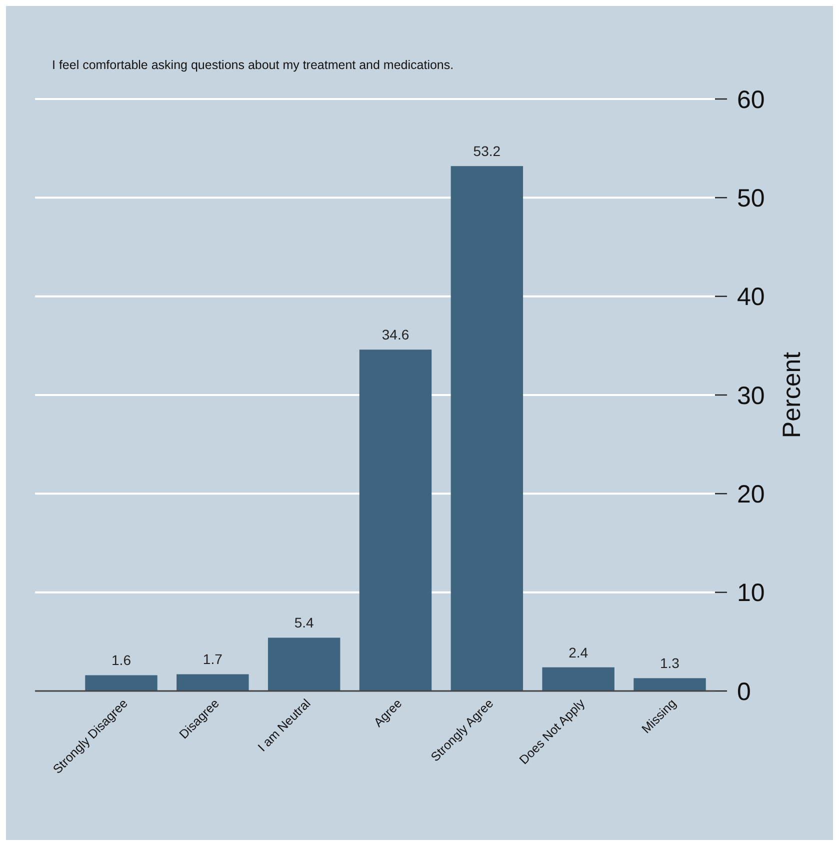  I want to click on y-tick-label: 30, so click(751, 396).